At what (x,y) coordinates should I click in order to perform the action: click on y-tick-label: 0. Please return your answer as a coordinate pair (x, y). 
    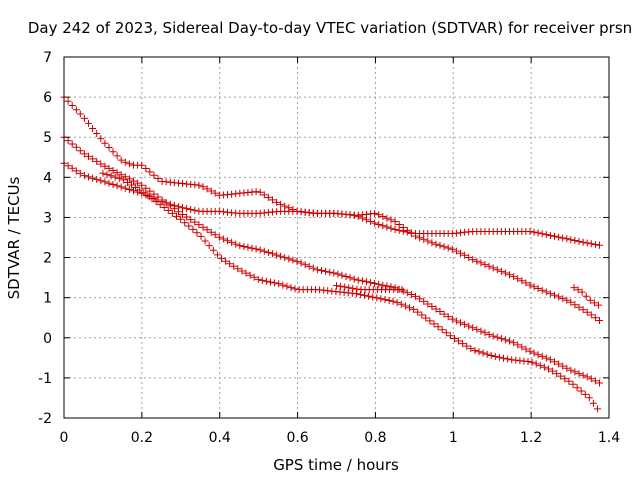
    Looking at the image, I should click on (47, 339).